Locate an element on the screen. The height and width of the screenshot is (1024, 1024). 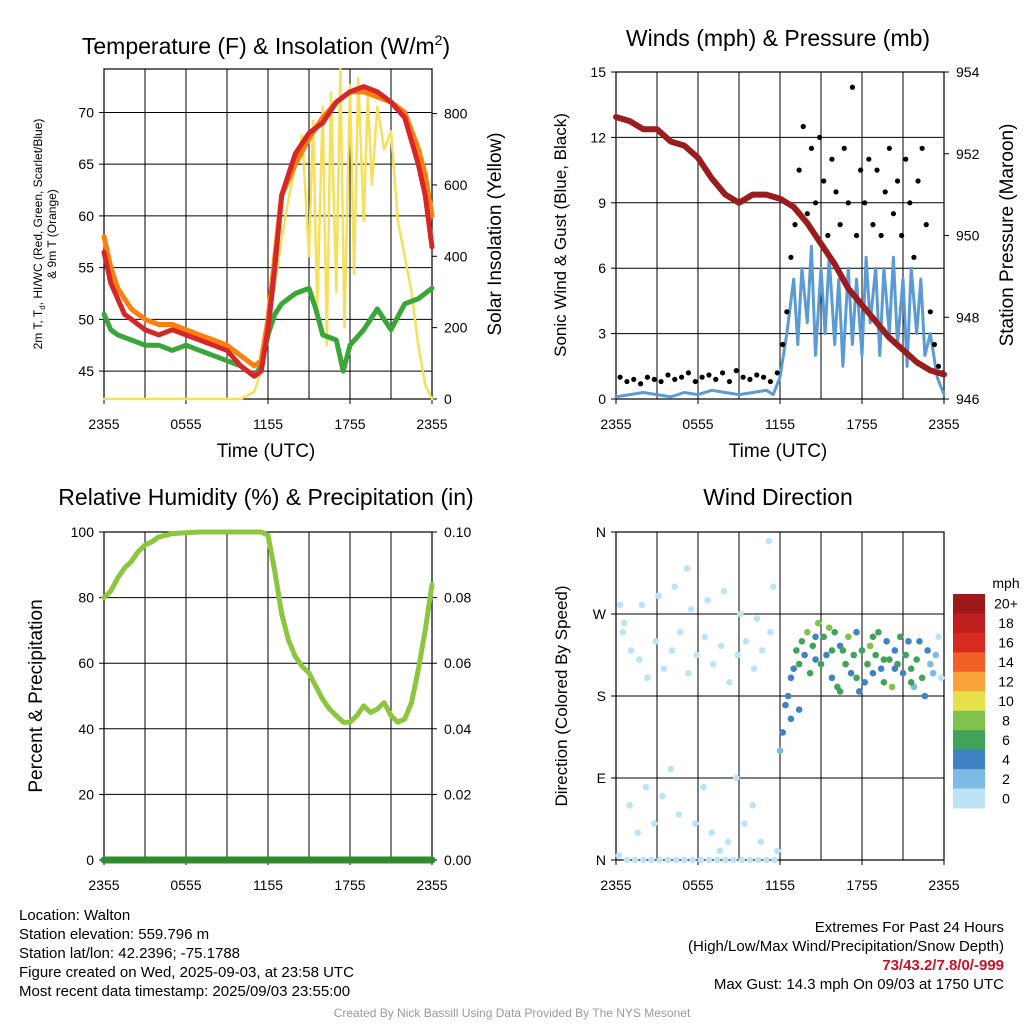
temperature-panel-title: Temperature (F) & Insolation (W/m2) is located at coordinates (266, 45).